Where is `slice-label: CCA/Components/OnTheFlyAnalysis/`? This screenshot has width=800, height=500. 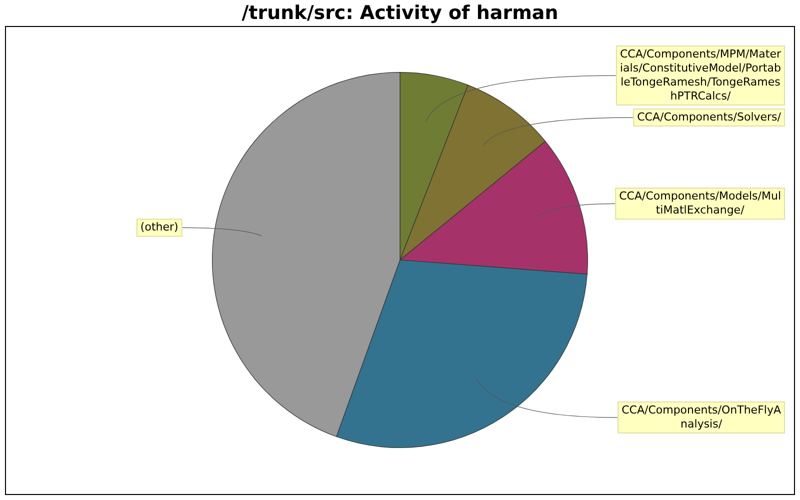
slice-label: CCA/Components/OnTheFlyAnalysis/ is located at coordinates (702, 416).